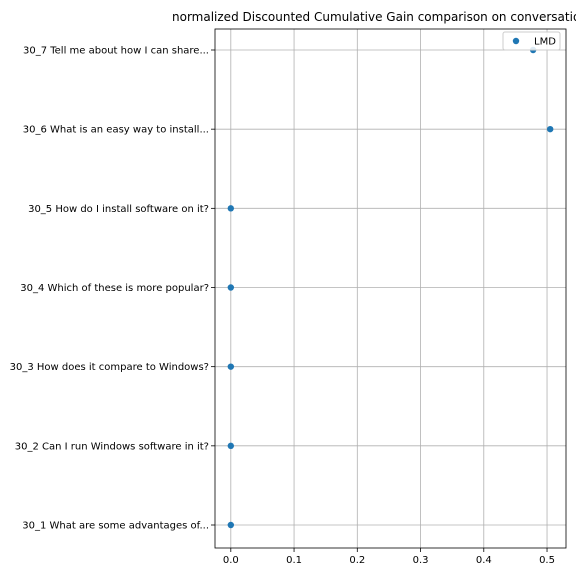 This screenshot has height=581, width=576. Describe the element at coordinates (118, 209) in the screenshot. I see `y-tick-label: 30_5 How do I install software on it?` at that location.